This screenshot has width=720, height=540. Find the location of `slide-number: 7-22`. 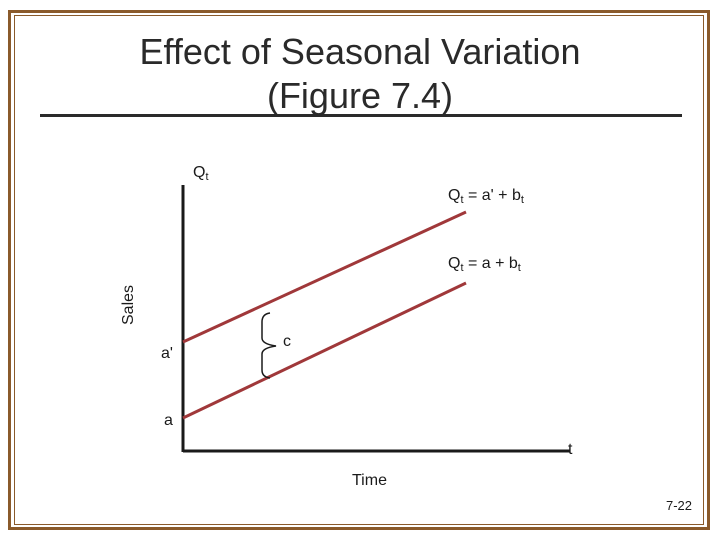

slide-number: 7-22 is located at coordinates (678, 505).